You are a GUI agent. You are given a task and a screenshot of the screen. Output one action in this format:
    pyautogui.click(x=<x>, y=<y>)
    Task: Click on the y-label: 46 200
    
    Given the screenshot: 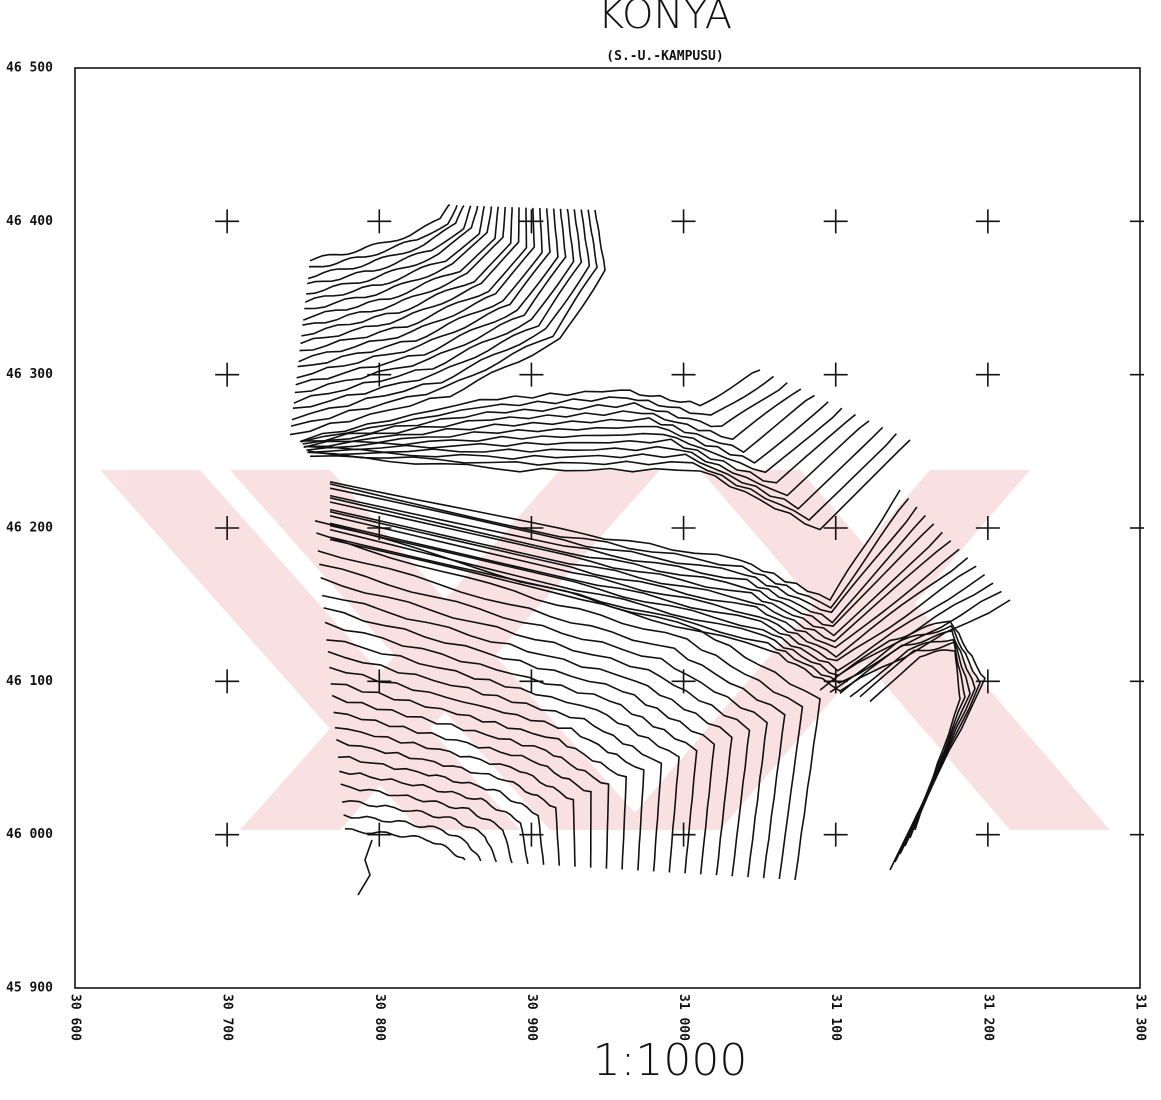 What is the action you would take?
    pyautogui.click(x=29, y=528)
    